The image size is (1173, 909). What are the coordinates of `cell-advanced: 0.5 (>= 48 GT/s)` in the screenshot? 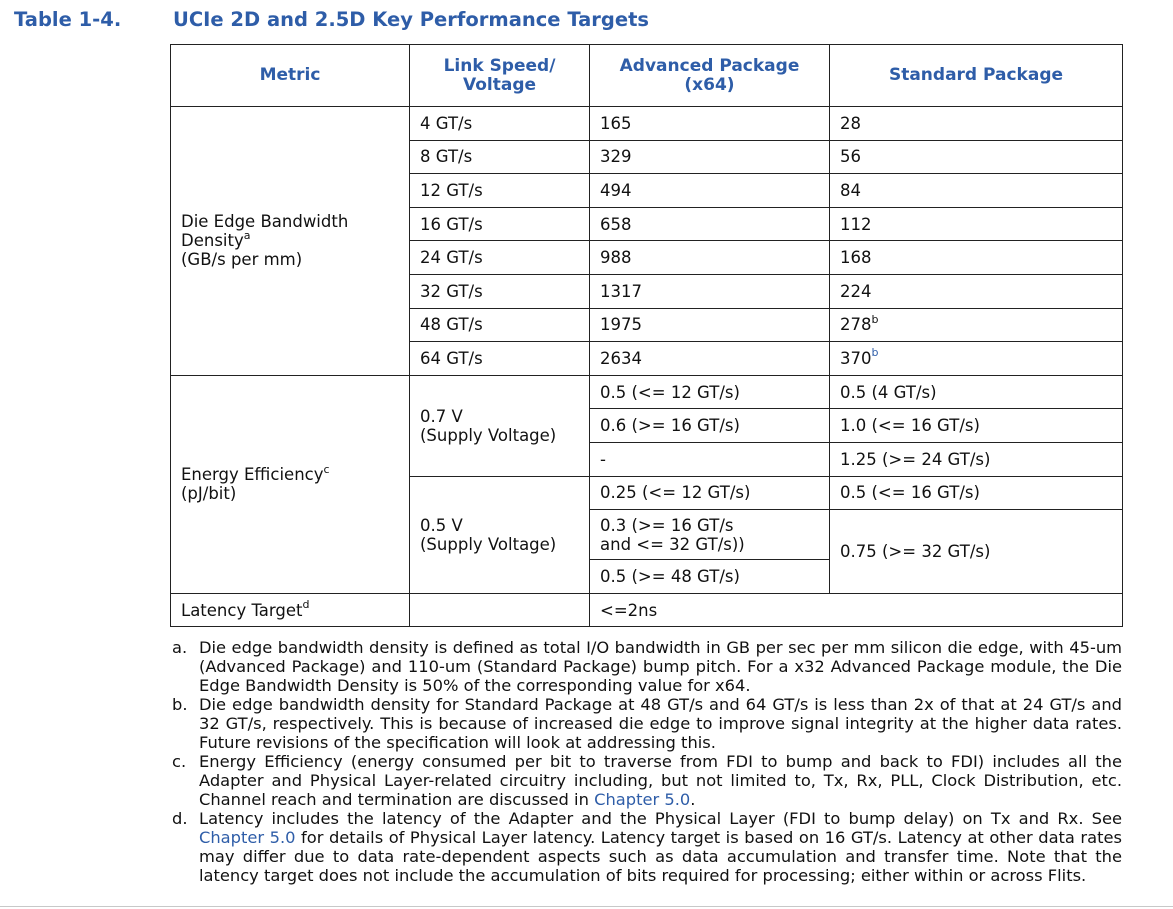 It's located at (709, 576).